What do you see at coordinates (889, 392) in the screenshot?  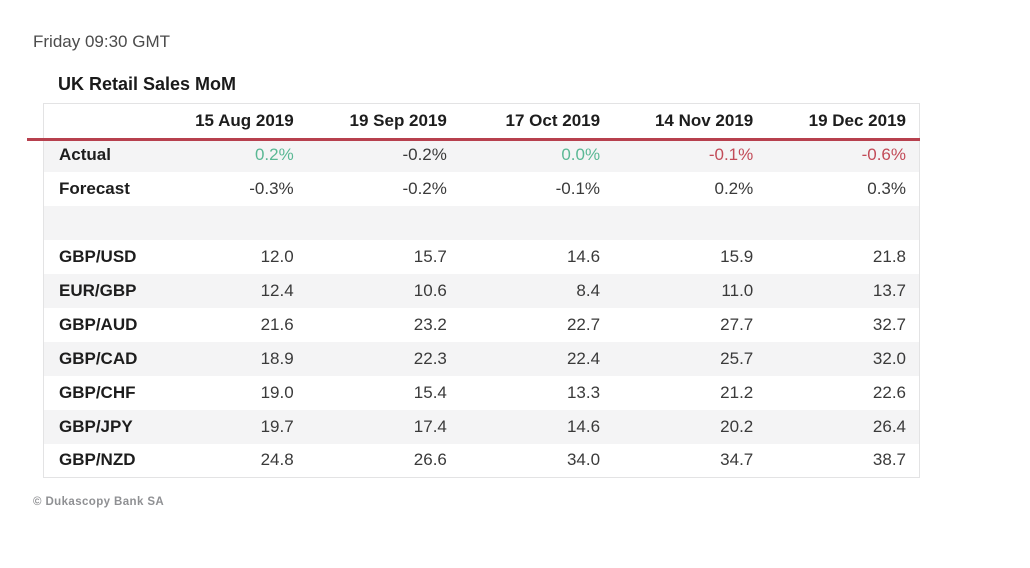 I see `value-cell: 22.6` at bounding box center [889, 392].